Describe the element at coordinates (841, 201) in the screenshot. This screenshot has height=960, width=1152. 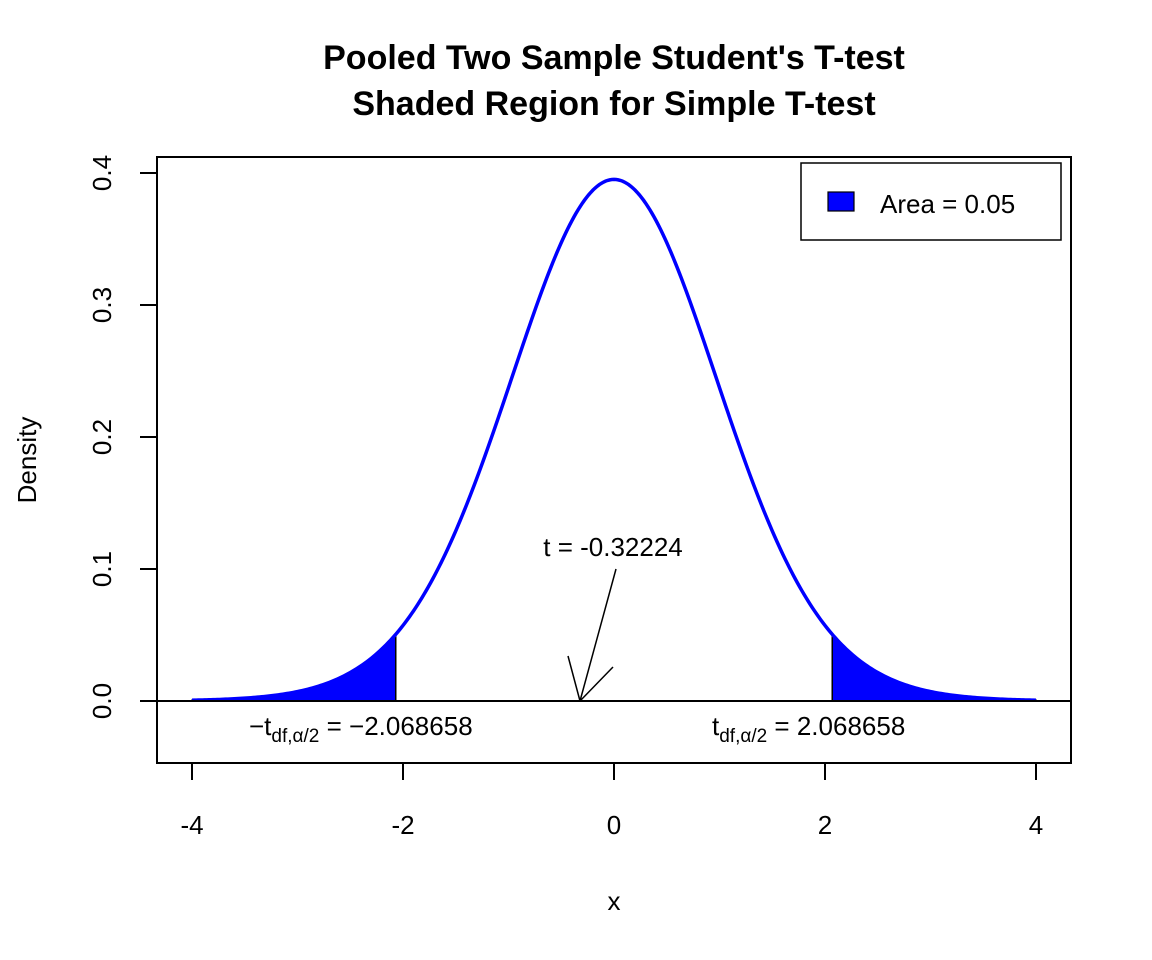
I see `legend-swatch` at that location.